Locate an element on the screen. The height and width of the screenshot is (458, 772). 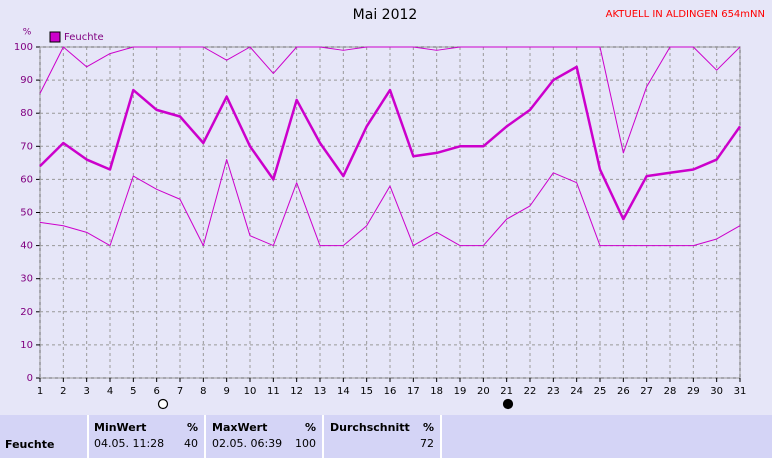
y-tick-label: 80 is located at coordinates (26, 113).